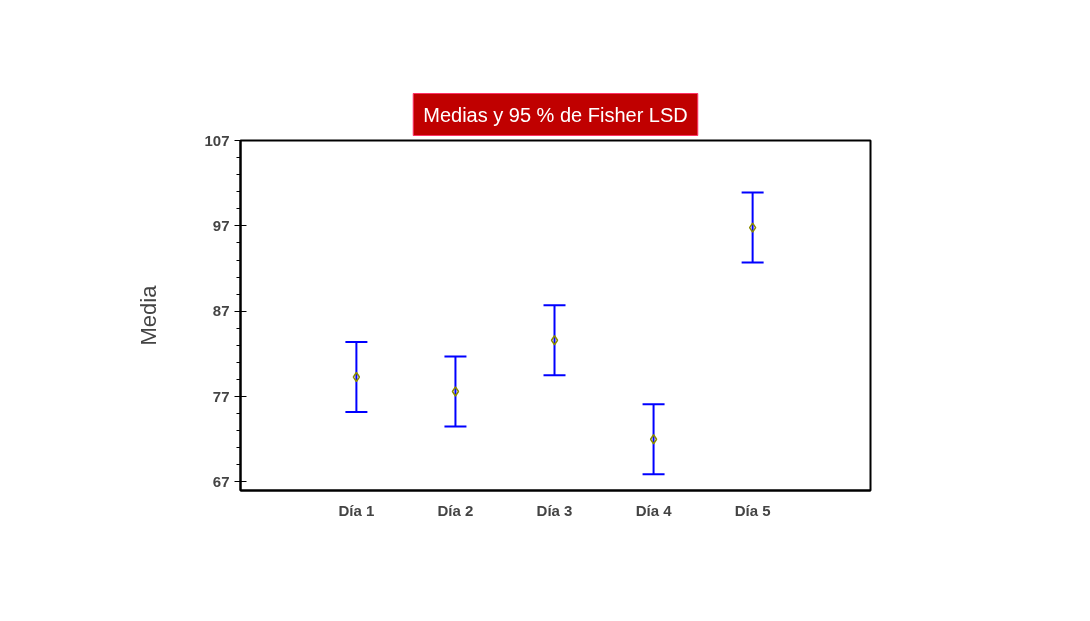  What do you see at coordinates (356, 510) in the screenshot?
I see `x-tick-label: Día 1` at bounding box center [356, 510].